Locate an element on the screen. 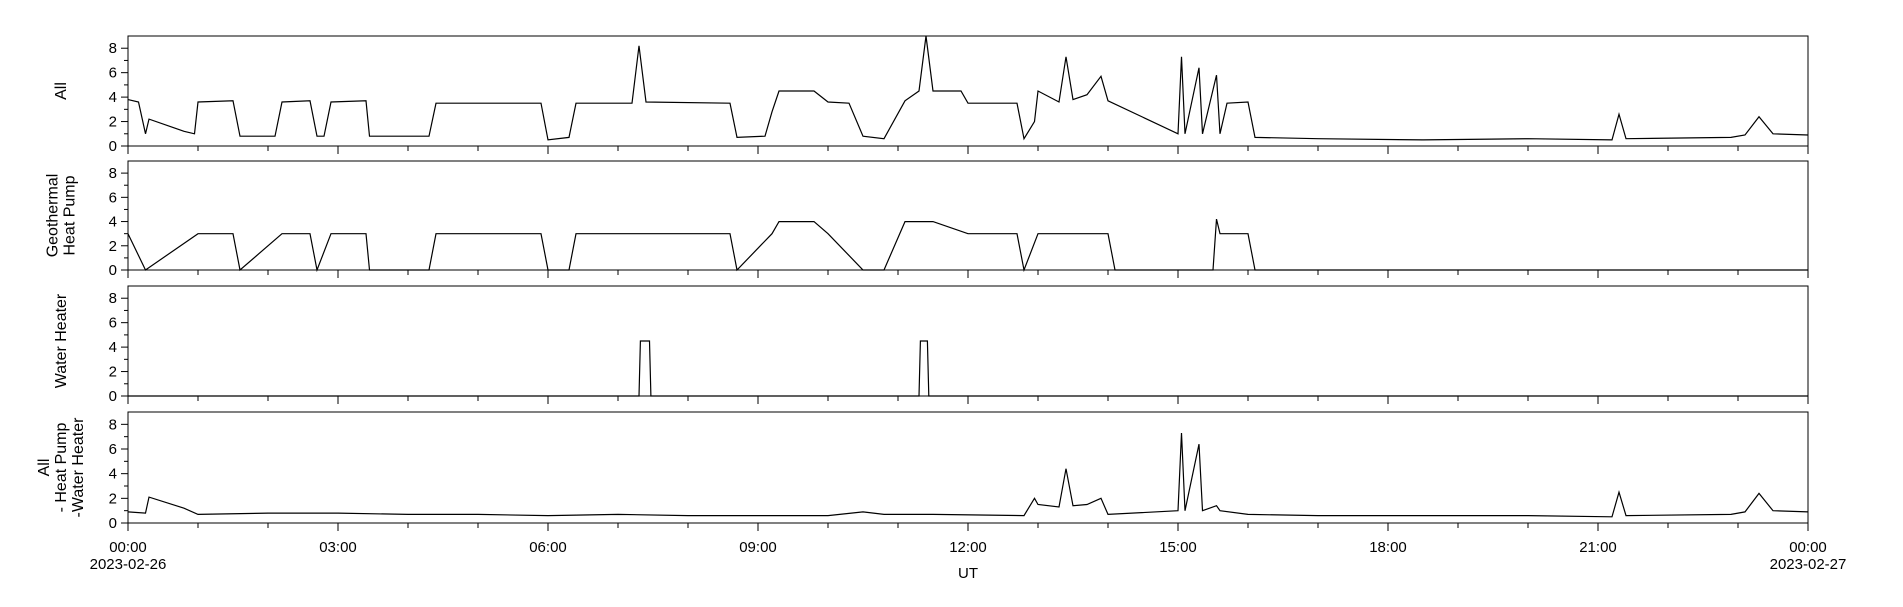  x-tick-label: 06:00 is located at coordinates (548, 547).